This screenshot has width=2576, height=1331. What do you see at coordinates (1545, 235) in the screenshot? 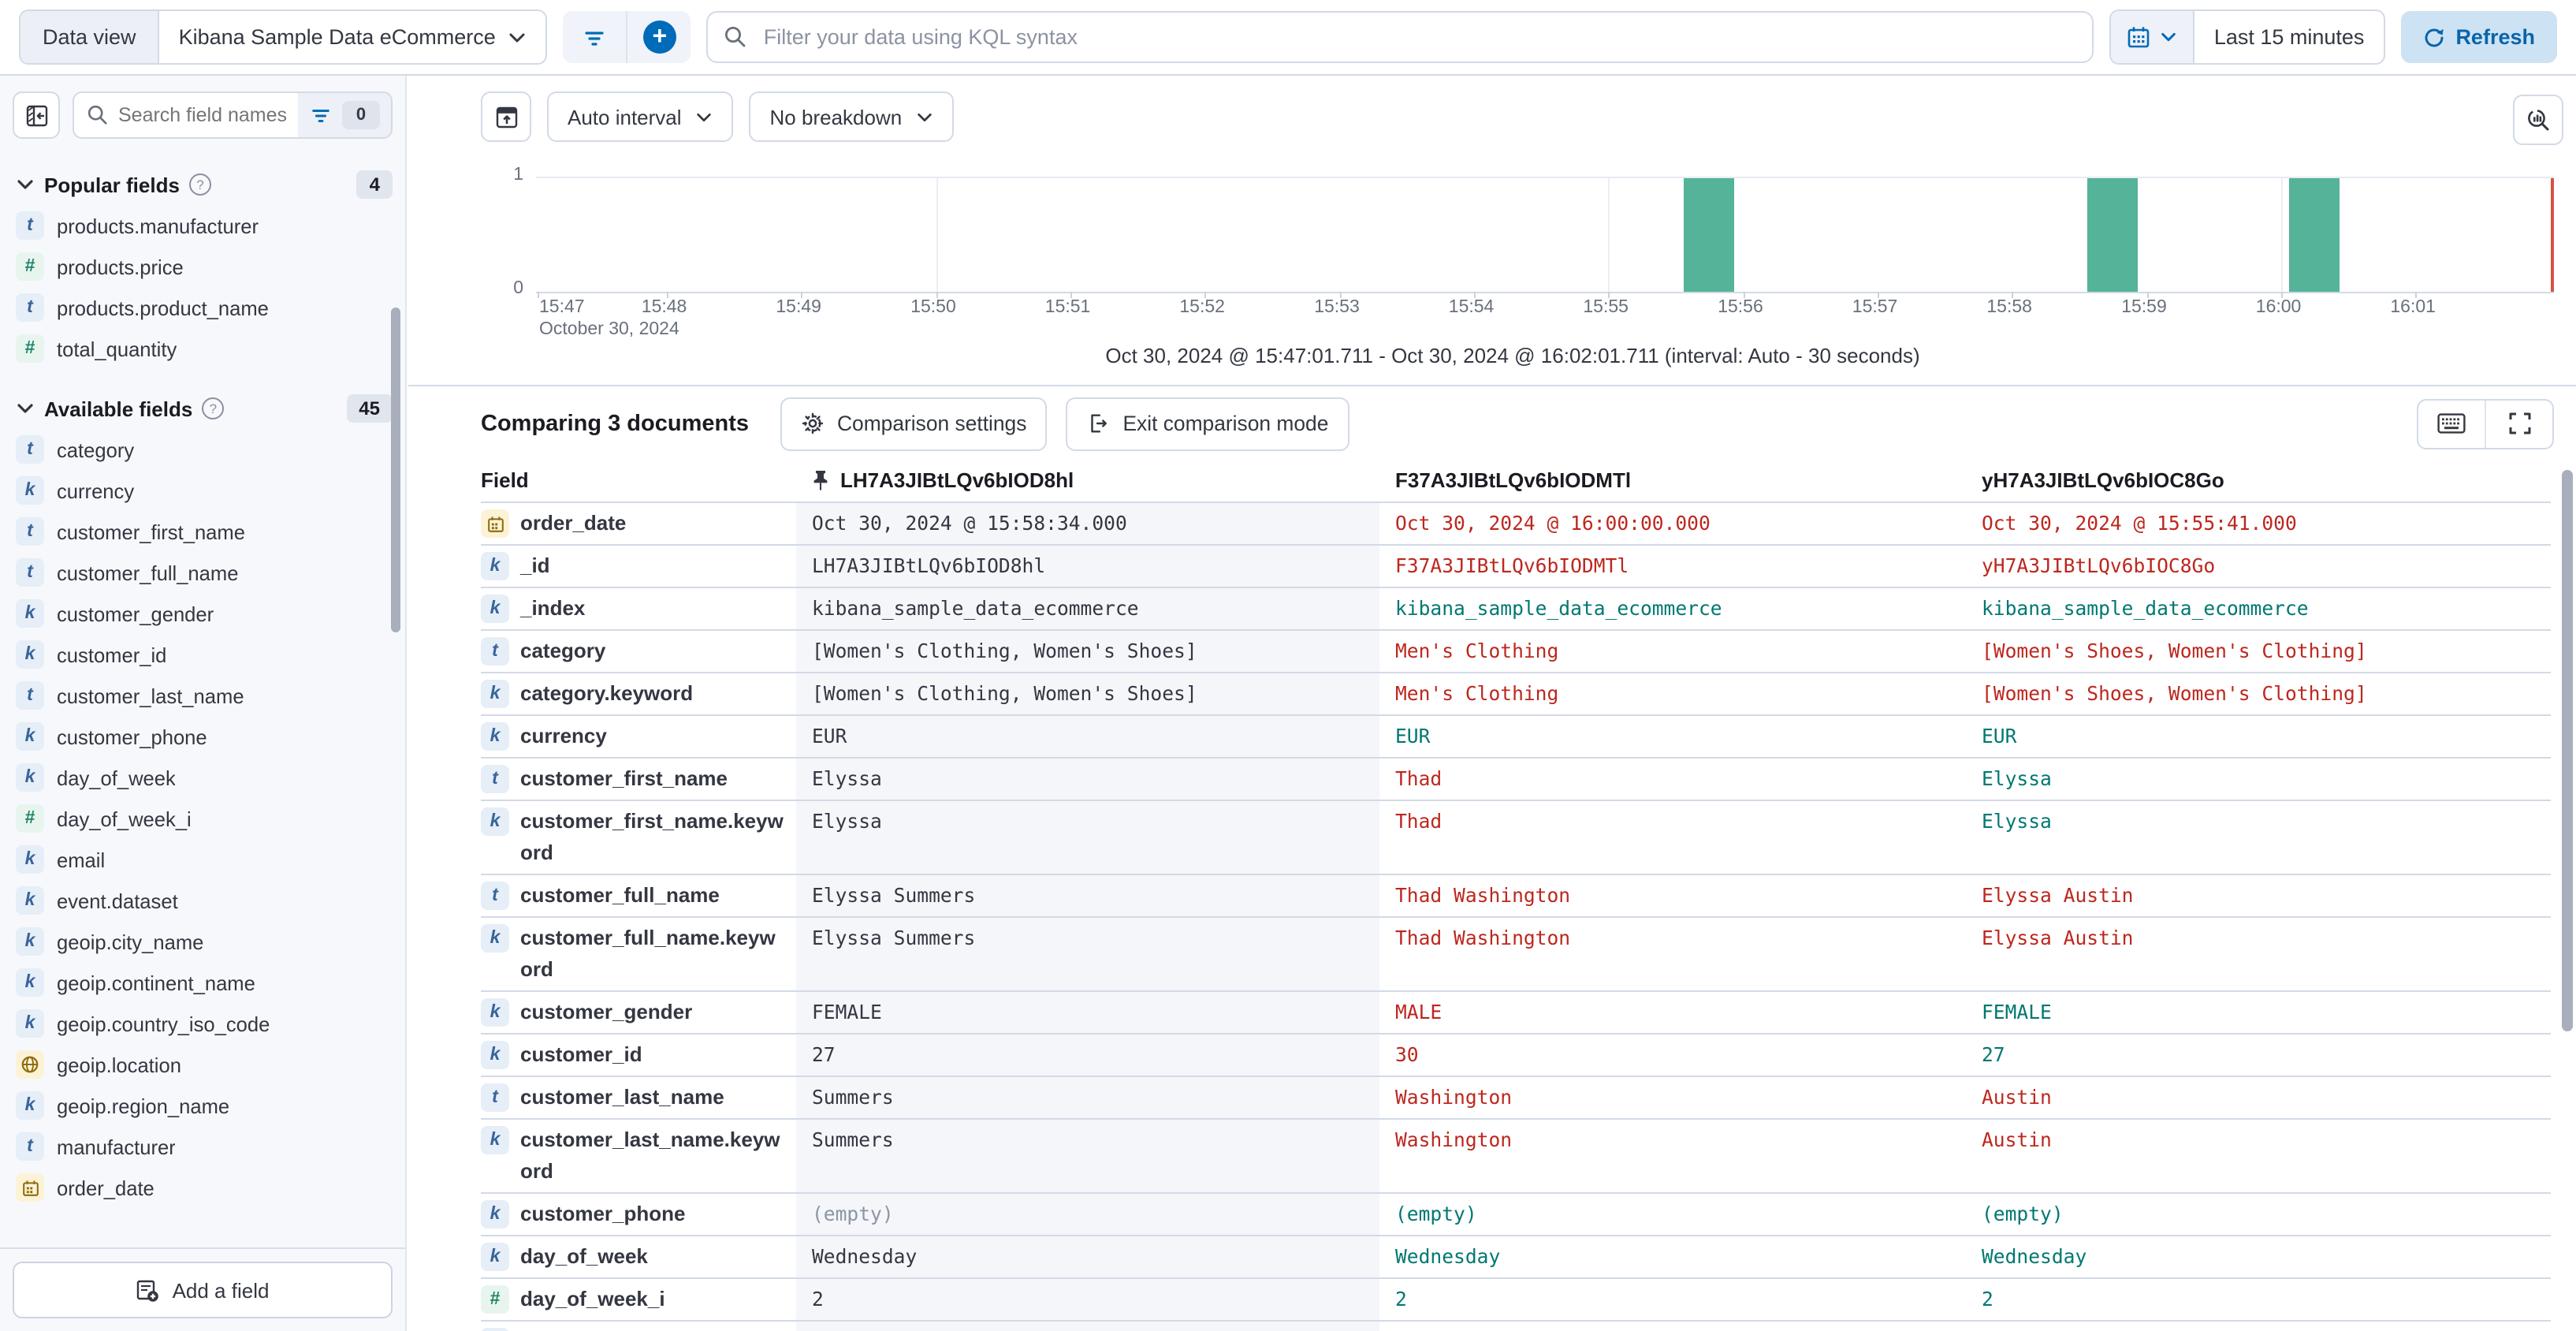
I see `histogram-plot` at bounding box center [1545, 235].